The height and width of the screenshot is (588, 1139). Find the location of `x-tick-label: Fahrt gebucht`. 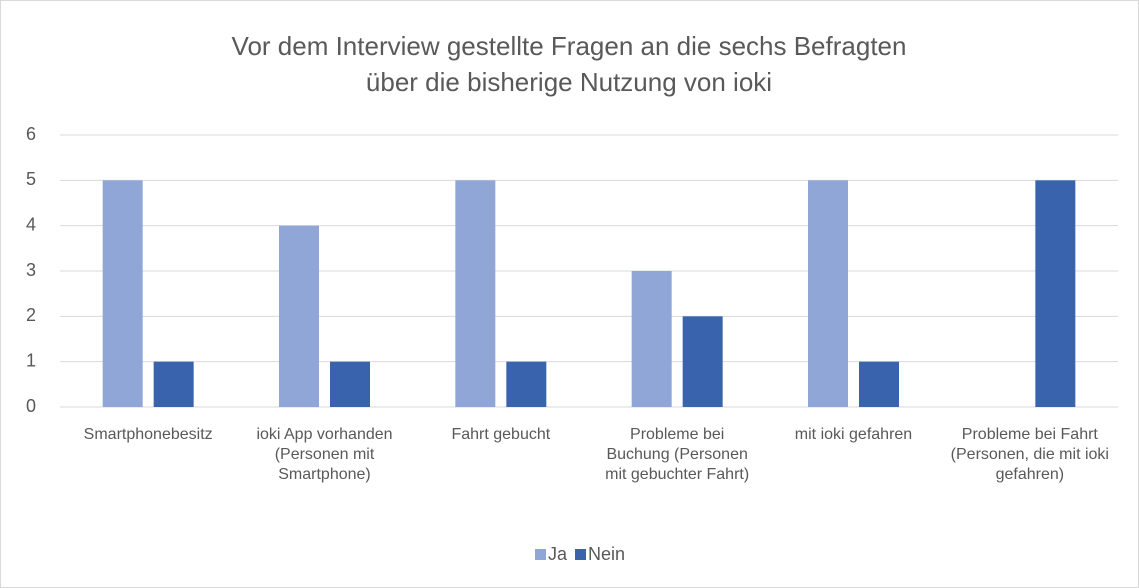

x-tick-label: Fahrt gebucht is located at coordinates (501, 434).